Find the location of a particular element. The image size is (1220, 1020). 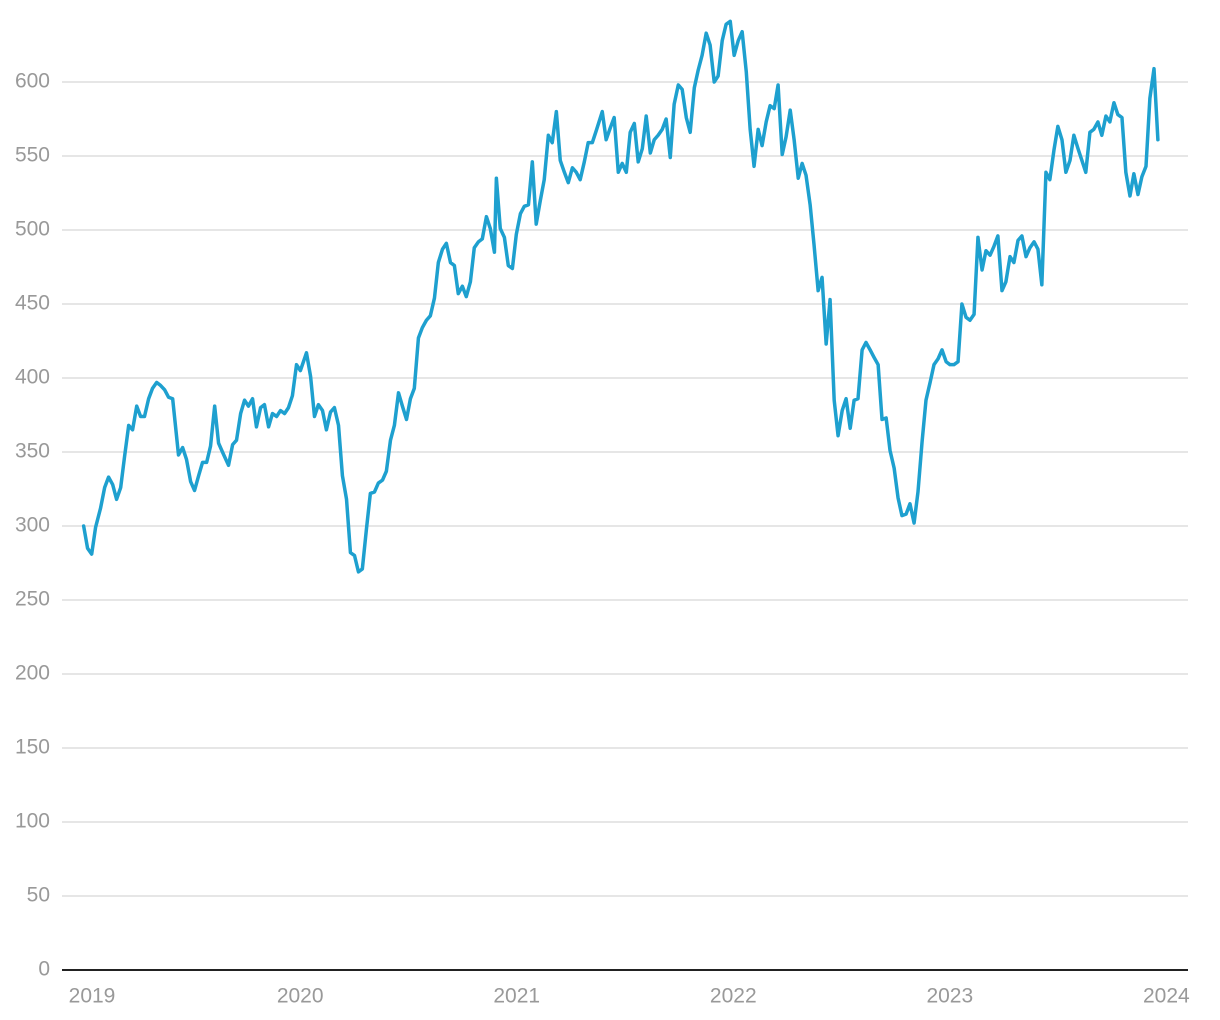

y-tick-label: 200 is located at coordinates (32, 673).